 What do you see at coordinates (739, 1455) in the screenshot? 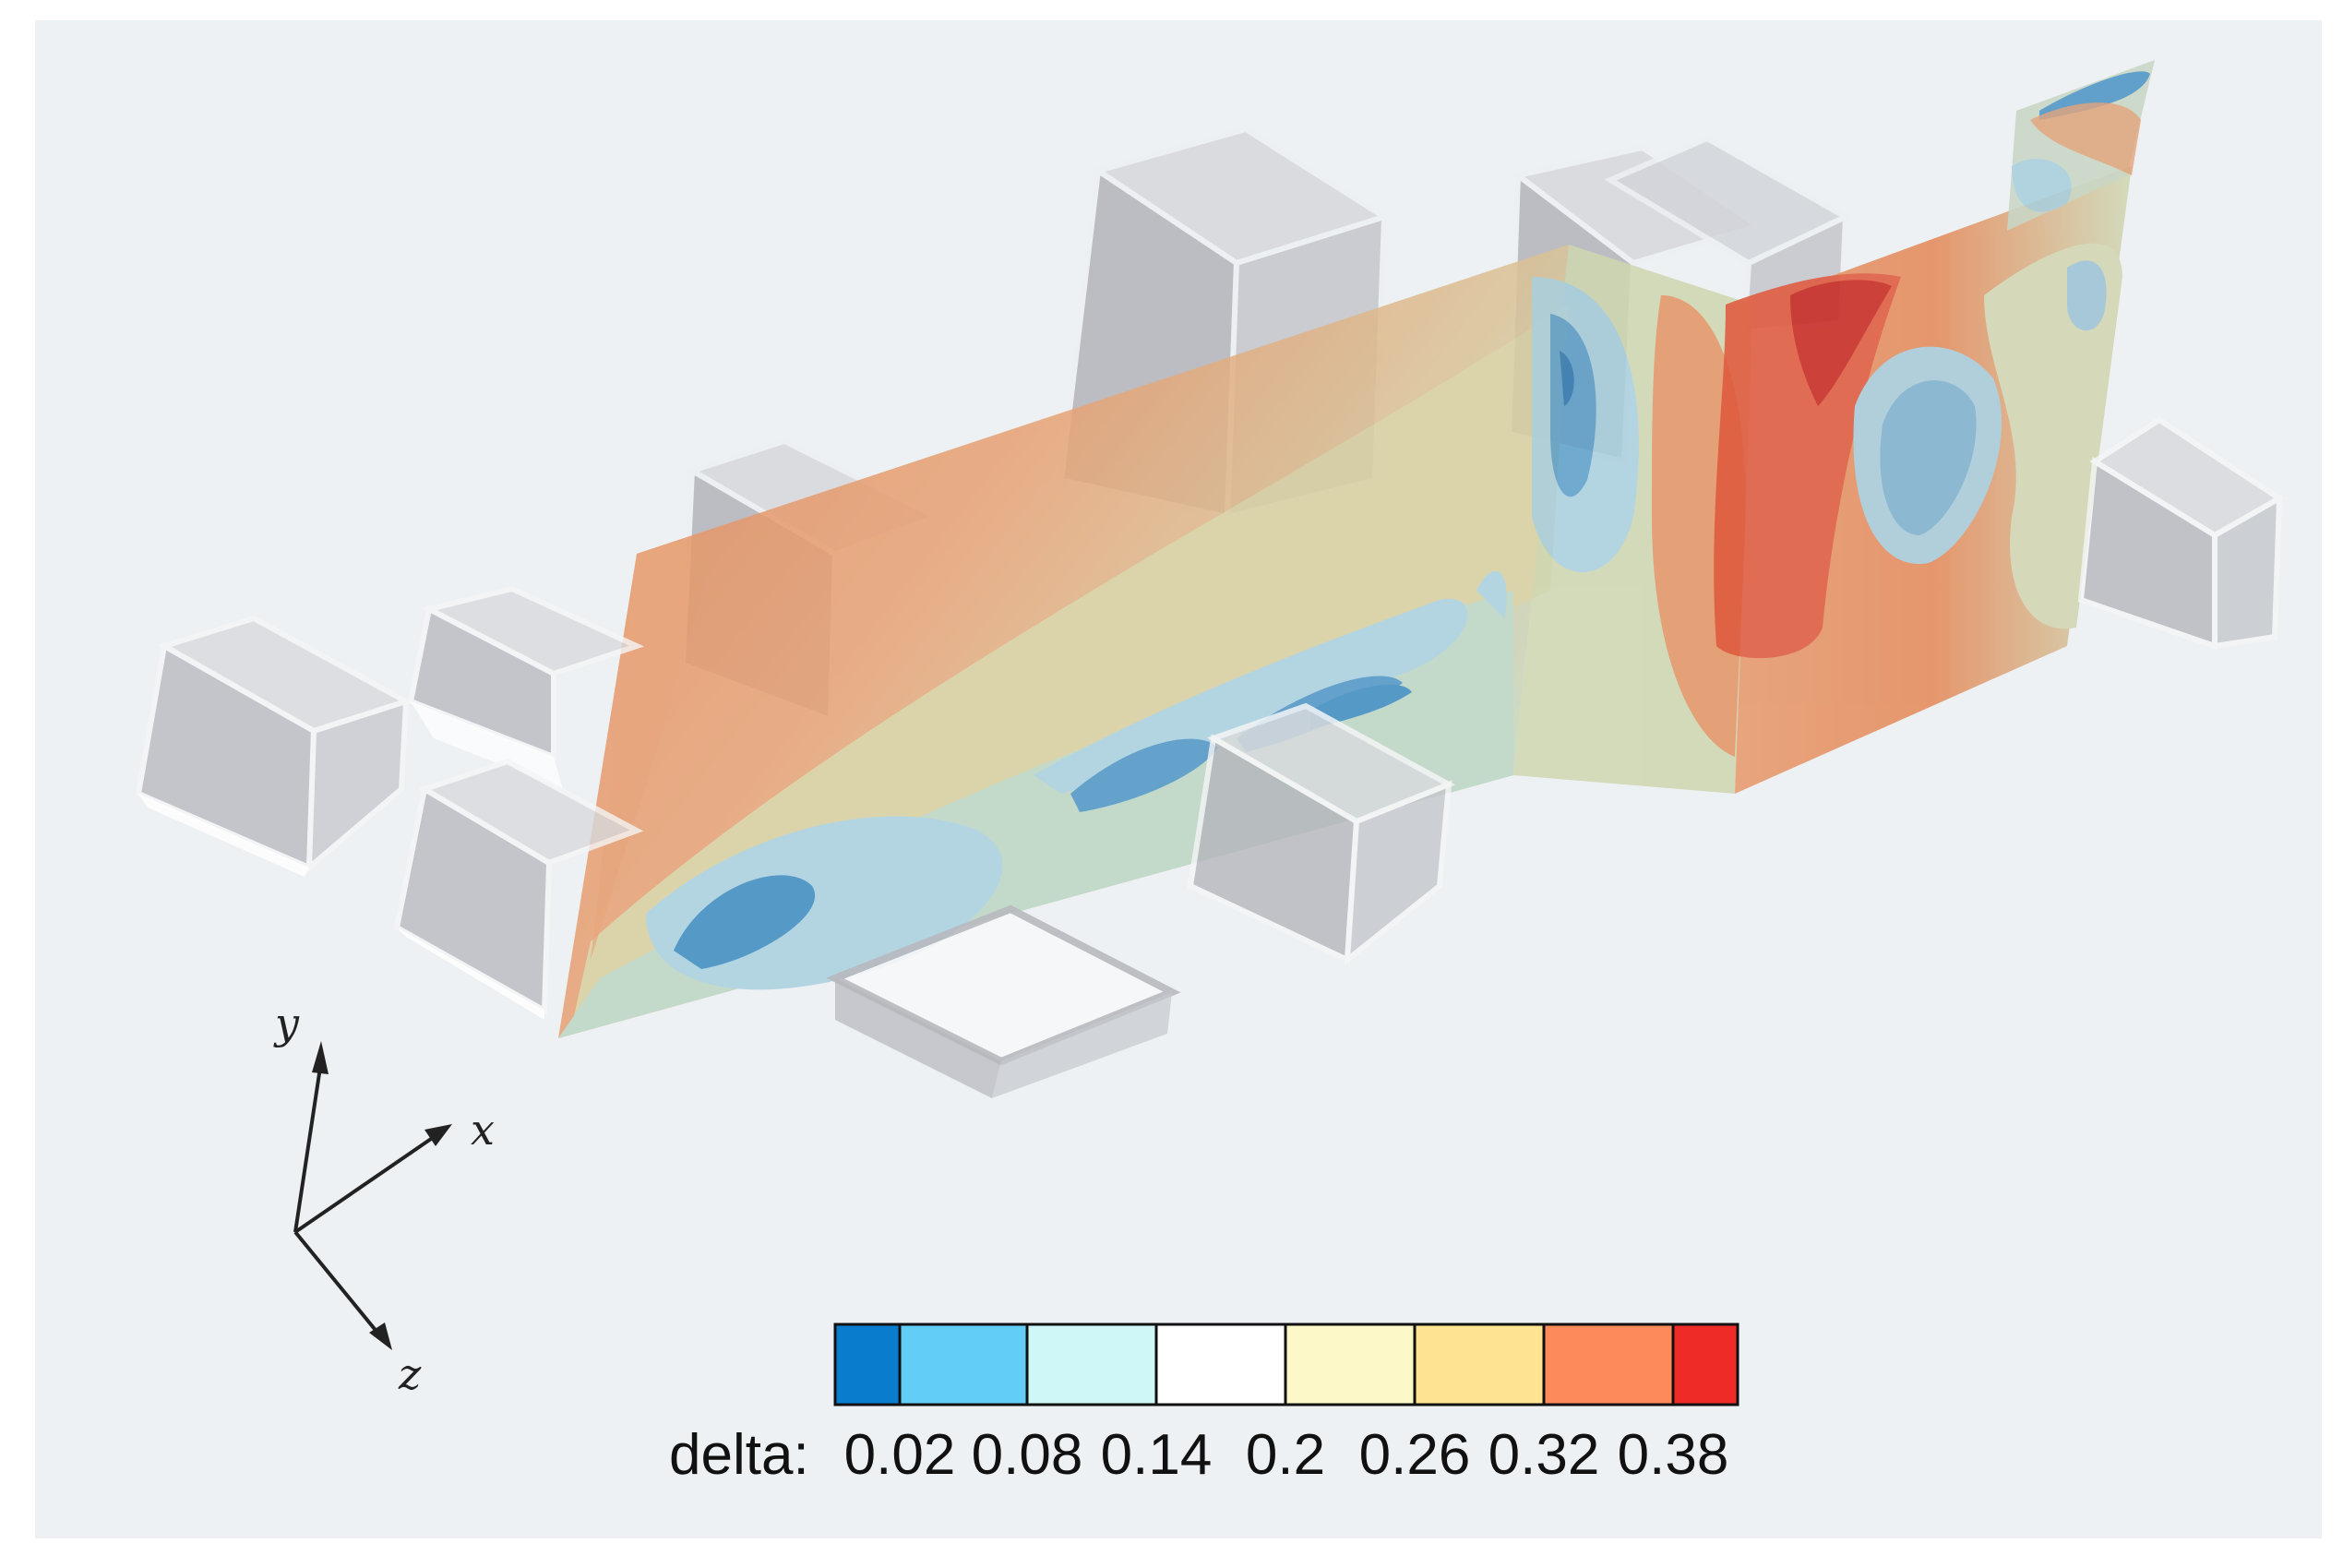
I see `colorbar-title: delta:` at bounding box center [739, 1455].